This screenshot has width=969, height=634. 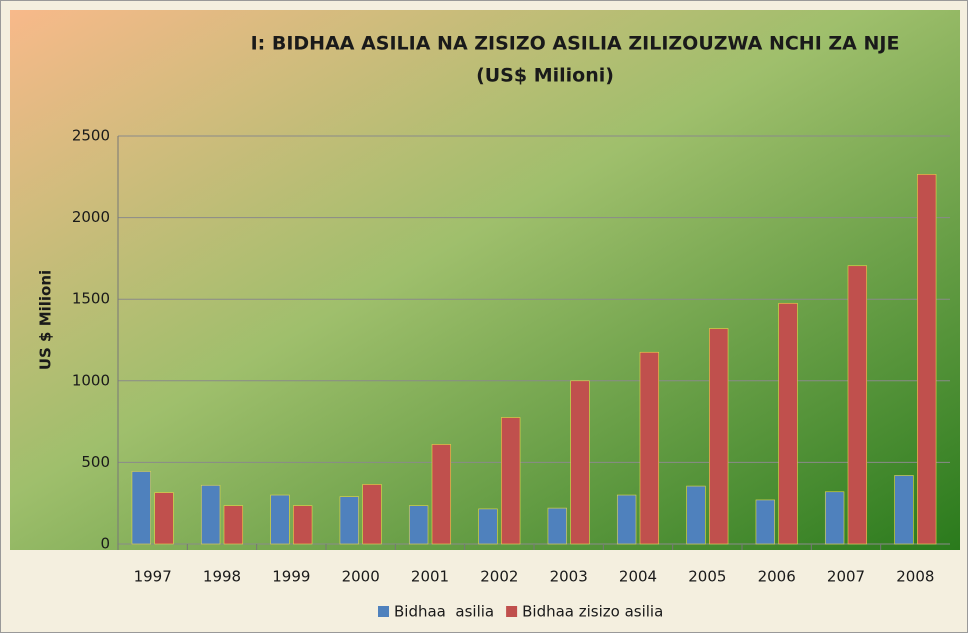 I want to click on x-tick-label: 2007, so click(x=846, y=577).